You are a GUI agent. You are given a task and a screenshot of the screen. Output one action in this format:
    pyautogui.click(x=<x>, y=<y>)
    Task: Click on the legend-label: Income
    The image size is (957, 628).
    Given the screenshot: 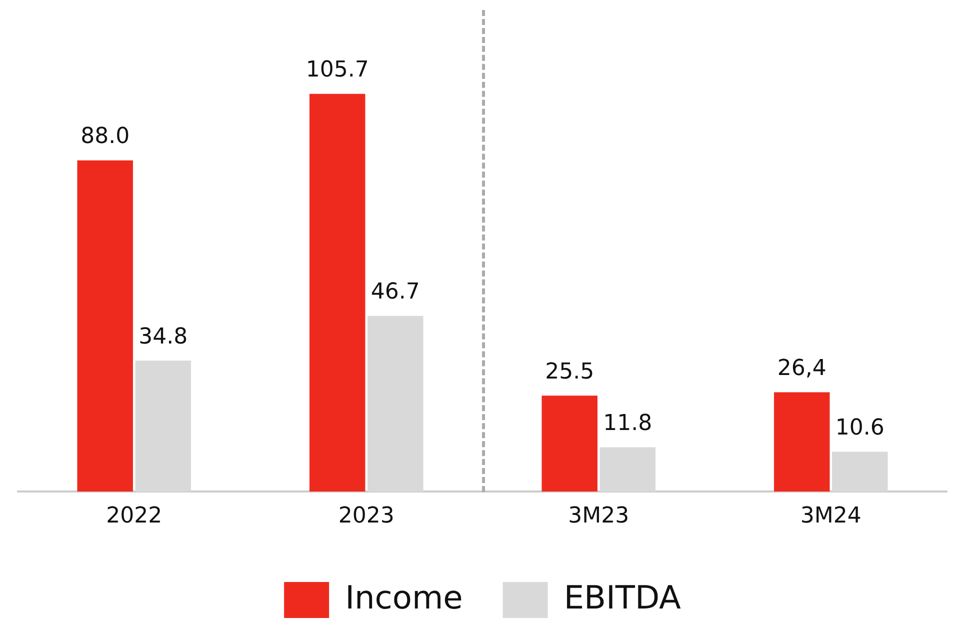 What is the action you would take?
    pyautogui.click(x=404, y=597)
    